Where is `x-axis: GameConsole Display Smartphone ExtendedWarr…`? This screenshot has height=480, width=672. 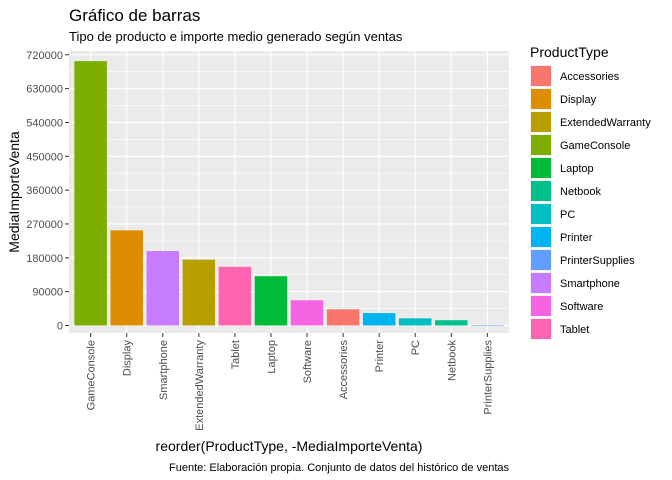 x-axis: GameConsole Display Smartphone ExtendedWarr… is located at coordinates (290, 382).